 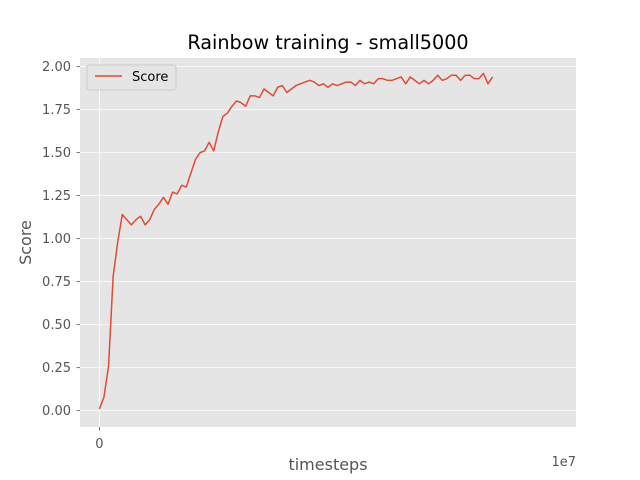 I want to click on y-tick-label: 2.00, so click(x=56, y=67).